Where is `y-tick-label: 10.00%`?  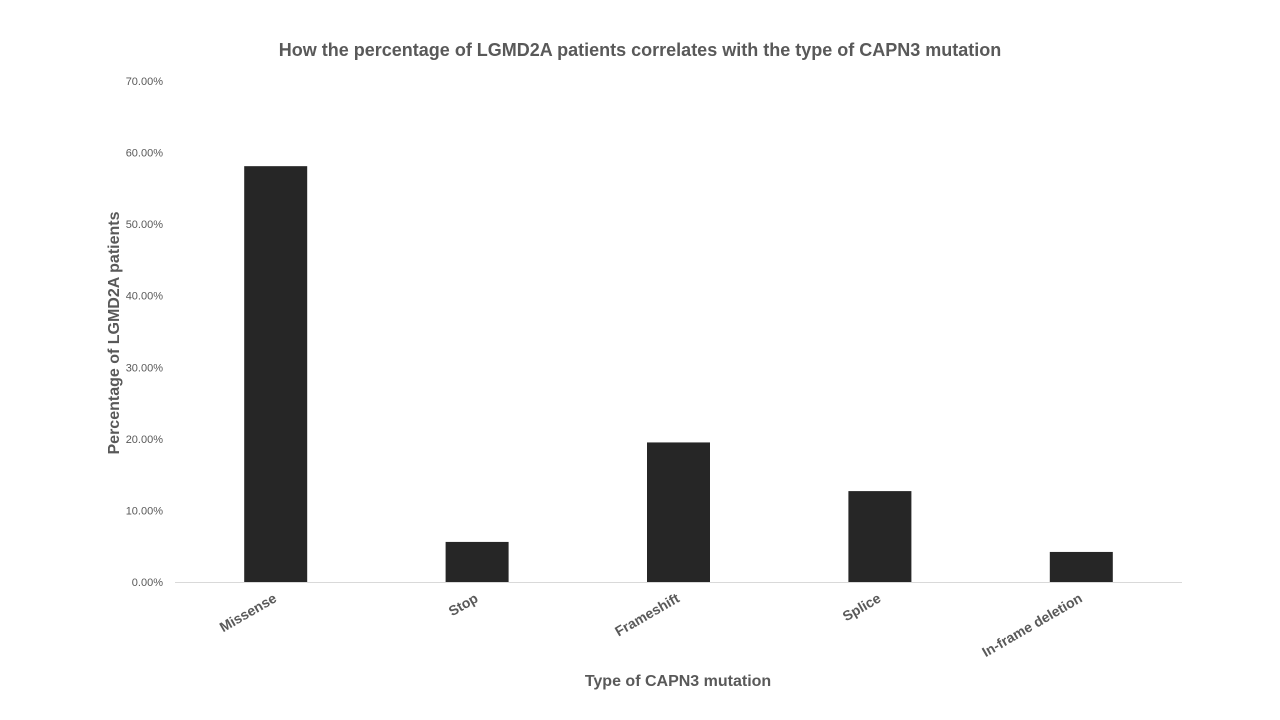 y-tick-label: 10.00% is located at coordinates (145, 511).